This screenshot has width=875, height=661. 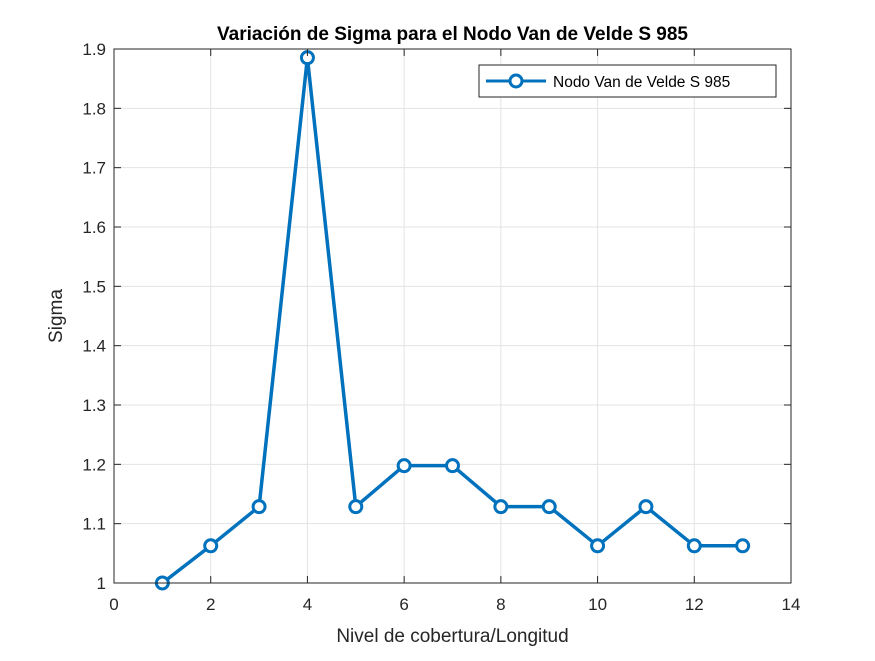 I want to click on y-tick-label: 1.9, so click(x=94, y=49).